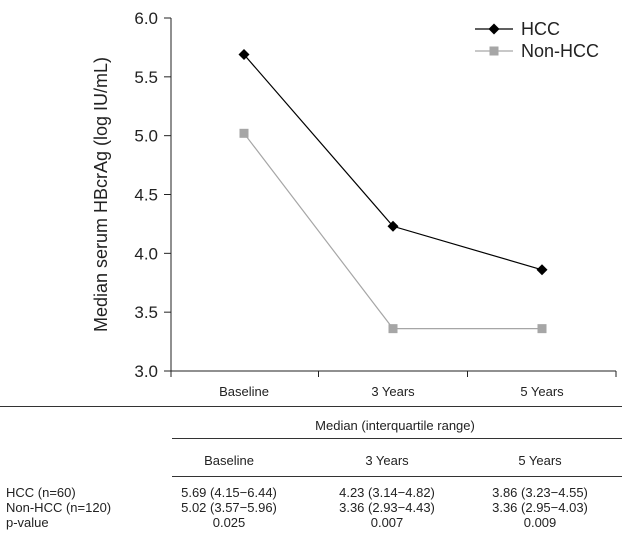 This screenshot has width=622, height=544. What do you see at coordinates (540, 492) in the screenshot?
I see `table-cell: 3.86 (3.23−4.55)` at bounding box center [540, 492].